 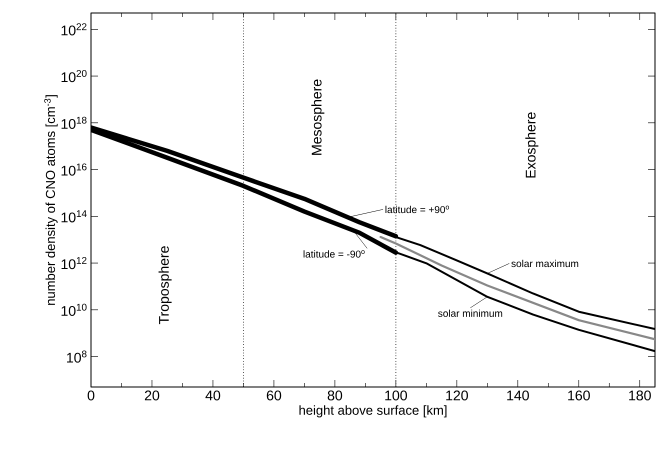 What do you see at coordinates (74, 169) in the screenshot?
I see `y-tick-label: 10$^{16}$` at bounding box center [74, 169].